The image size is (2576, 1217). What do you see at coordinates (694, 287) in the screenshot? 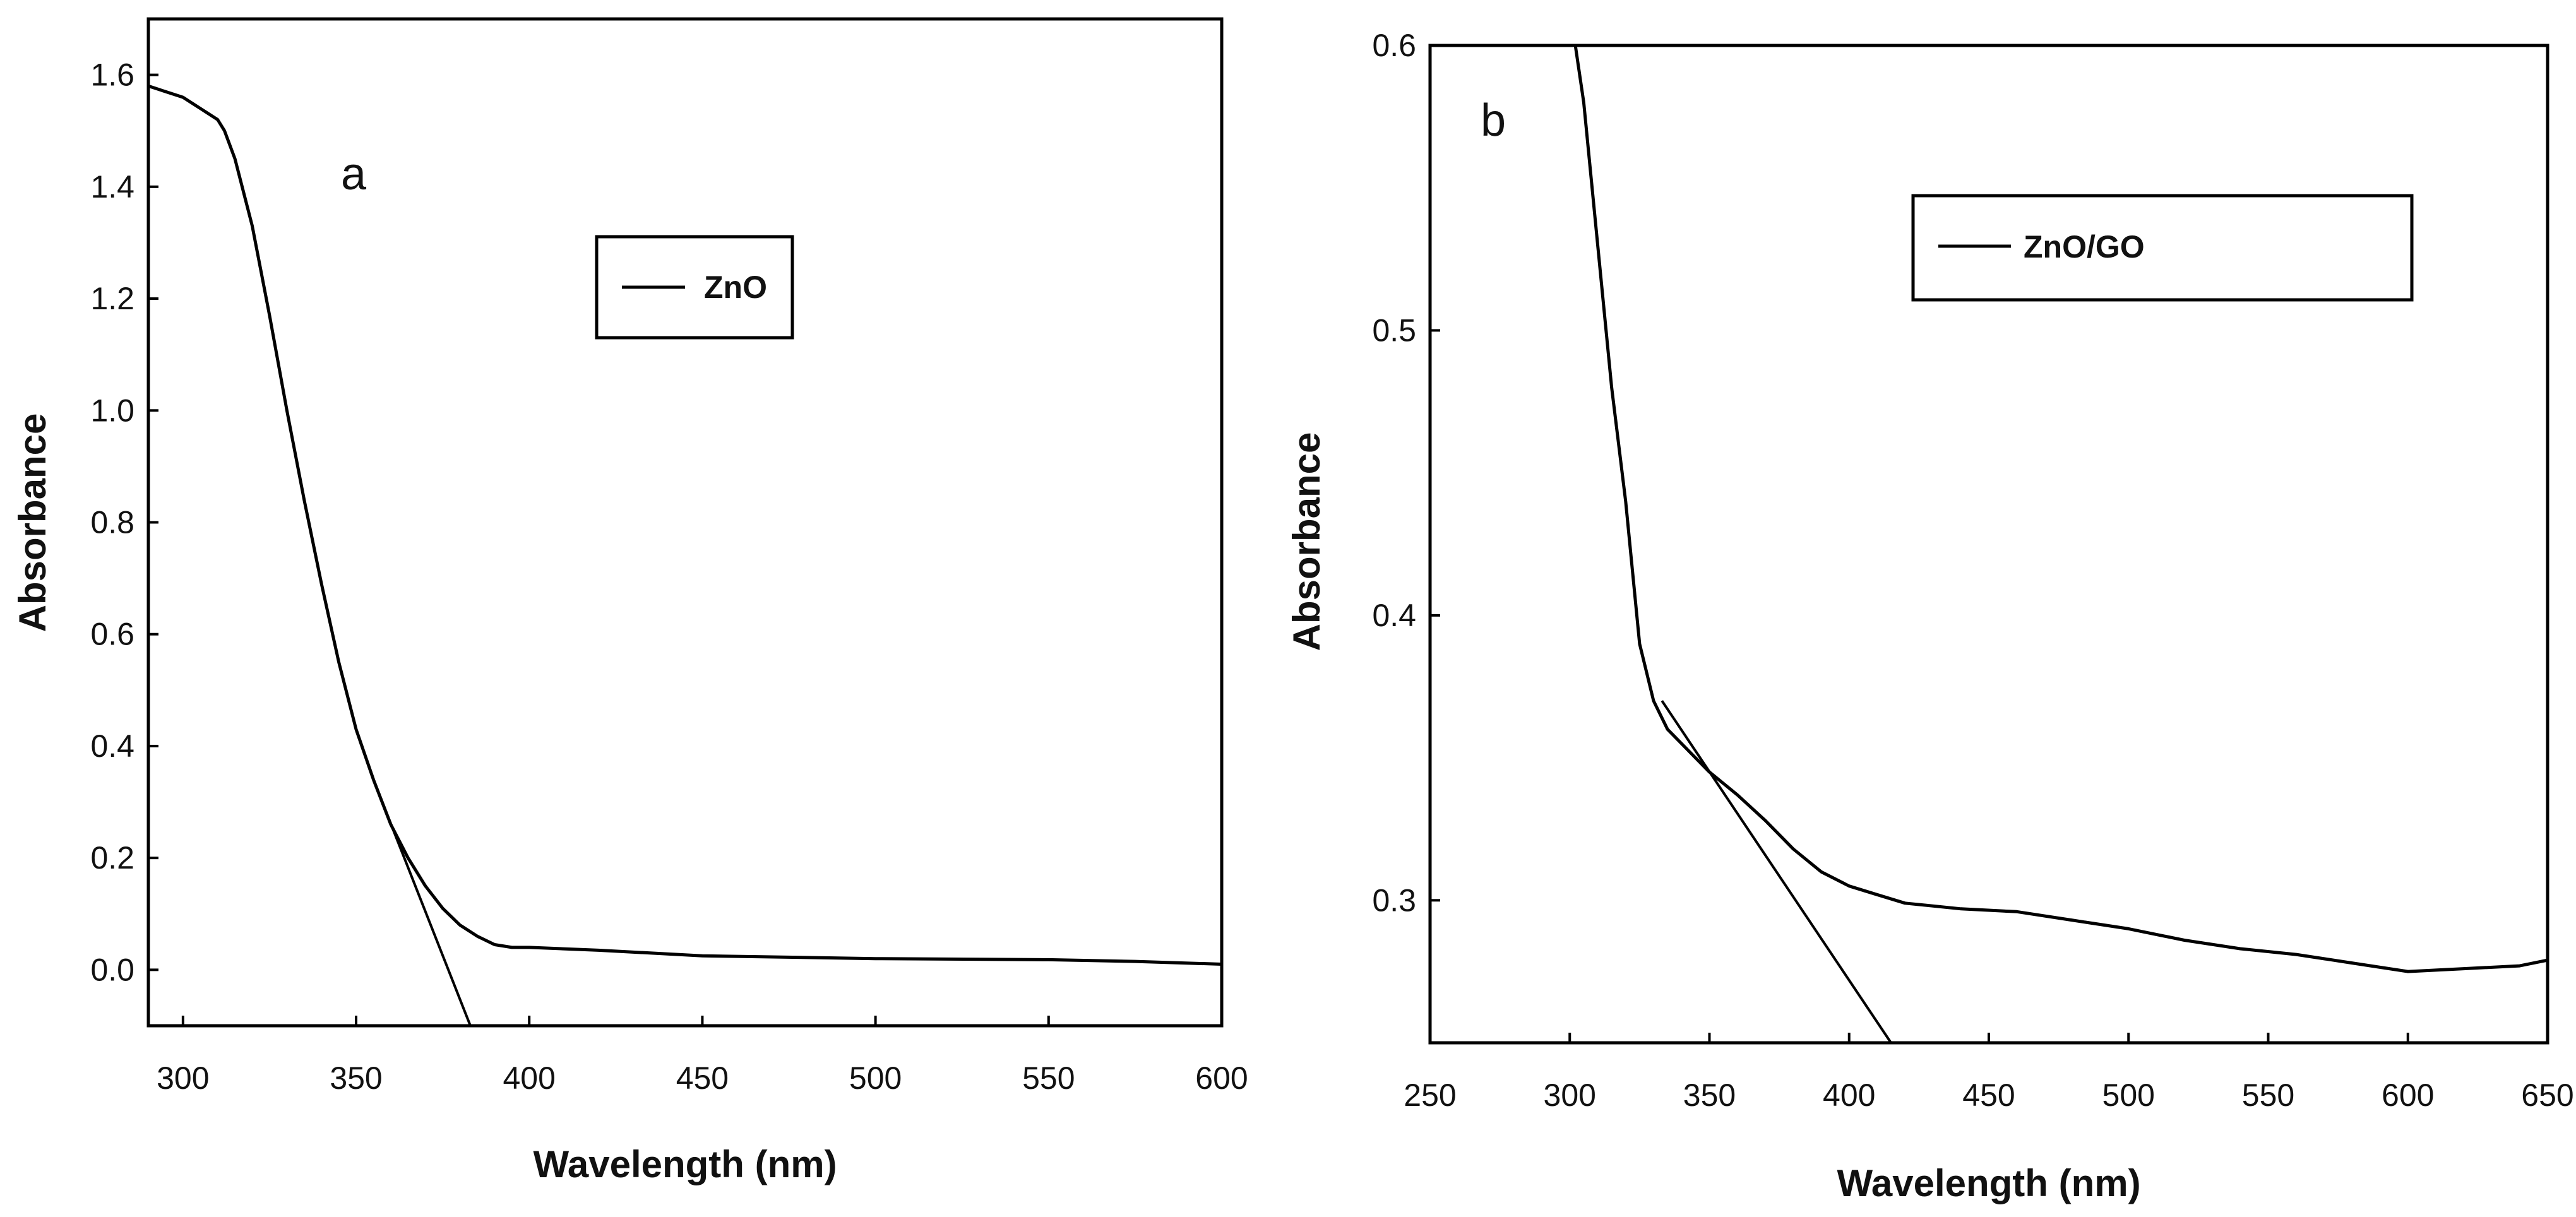
I see `panel-a-legend: ZnO` at bounding box center [694, 287].